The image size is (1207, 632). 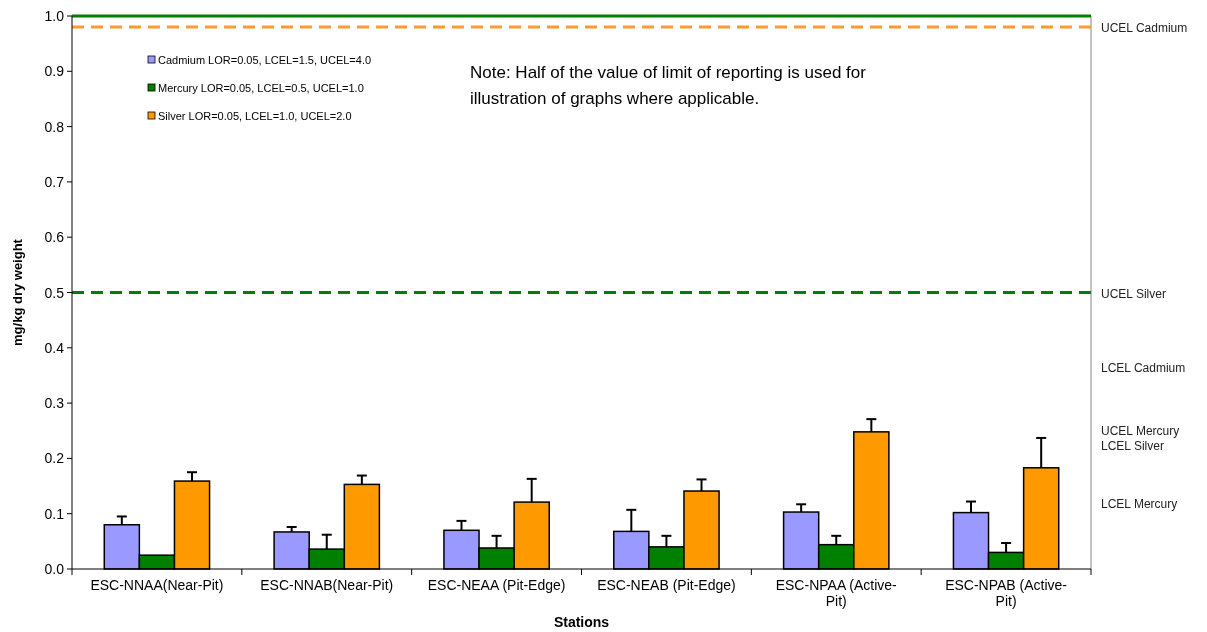 What do you see at coordinates (666, 585) in the screenshot?
I see `x-tick-label: ESC-NEAB (Pit-Edge)` at bounding box center [666, 585].